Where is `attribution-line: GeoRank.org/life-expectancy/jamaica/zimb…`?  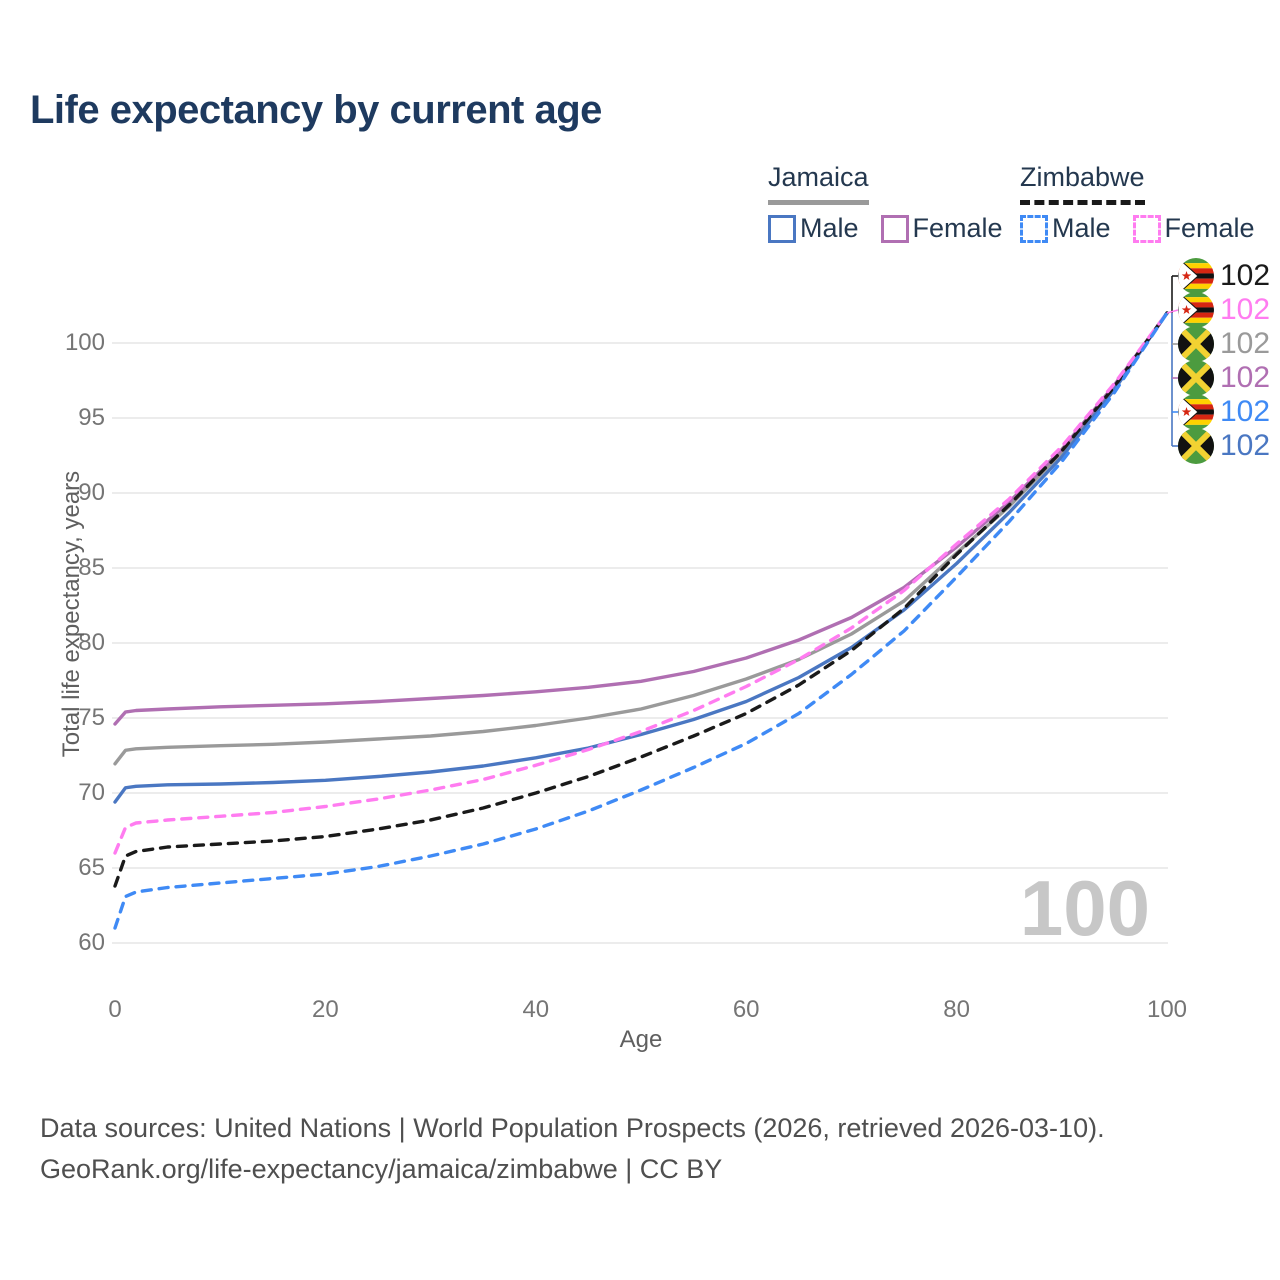 attribution-line: GeoRank.org/life-expectancy/jamaica/zimb… is located at coordinates (381, 1169).